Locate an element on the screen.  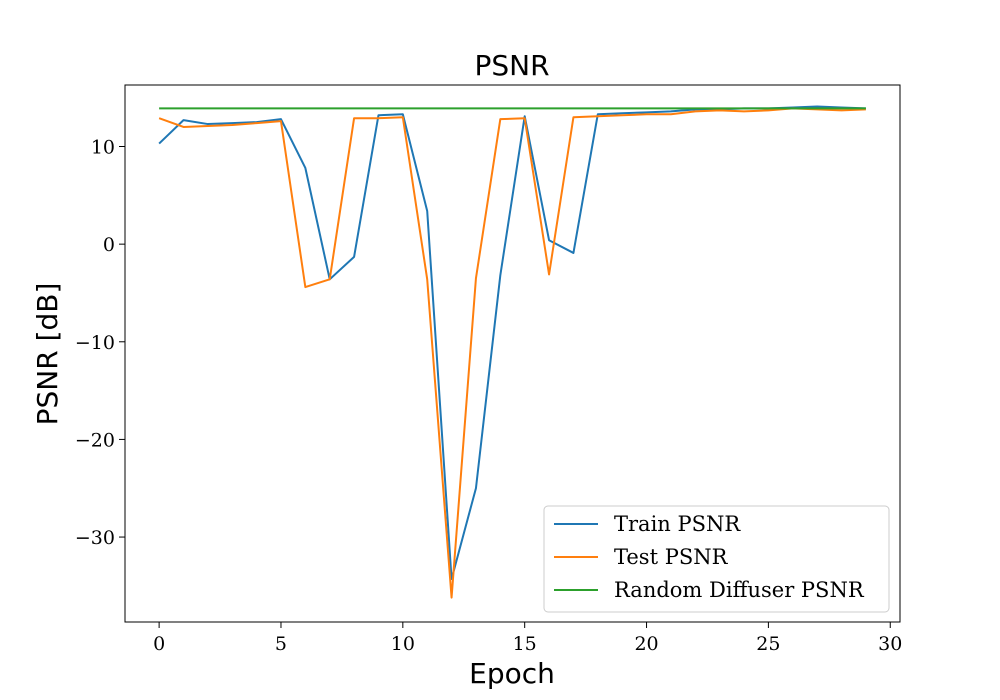
x-tick-label: 0 is located at coordinates (159, 644).